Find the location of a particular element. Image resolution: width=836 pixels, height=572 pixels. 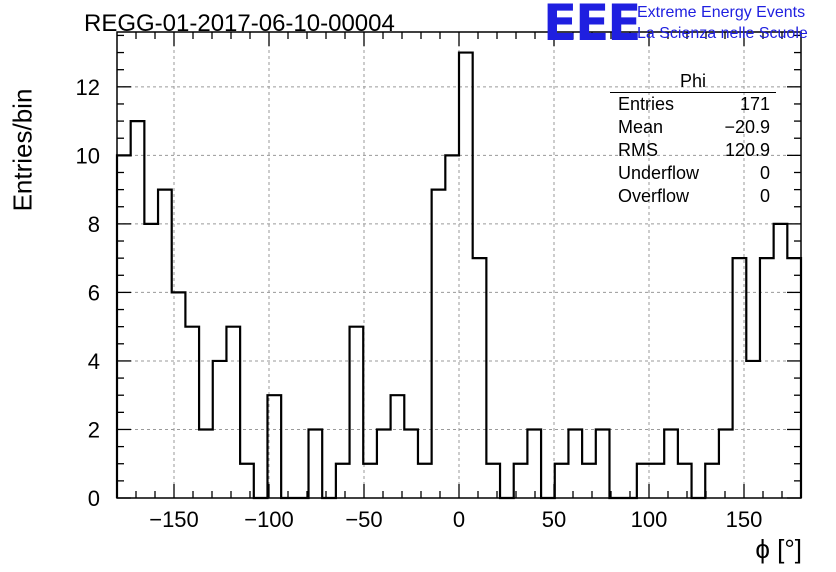

logo-line-2: La Scienza nelle Scuole is located at coordinates (722, 33).